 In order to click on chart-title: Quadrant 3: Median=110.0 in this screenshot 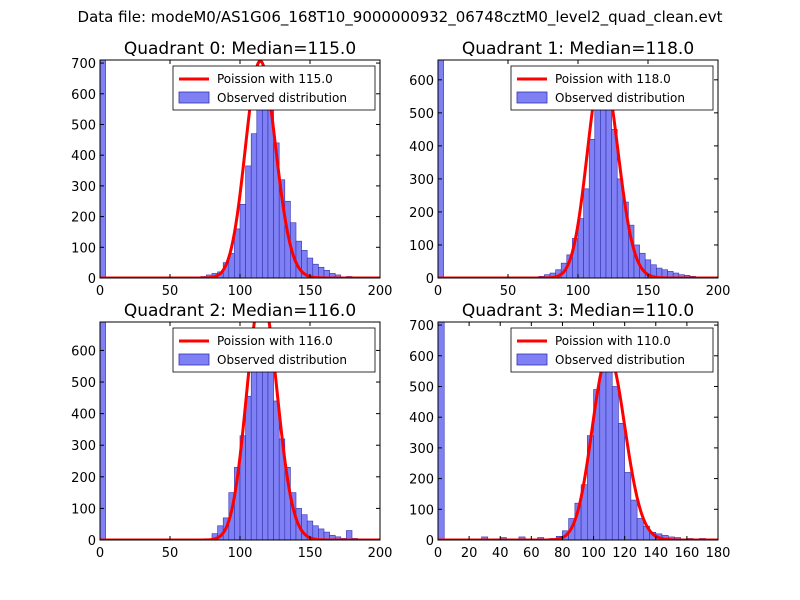, I will do `click(578, 311)`.